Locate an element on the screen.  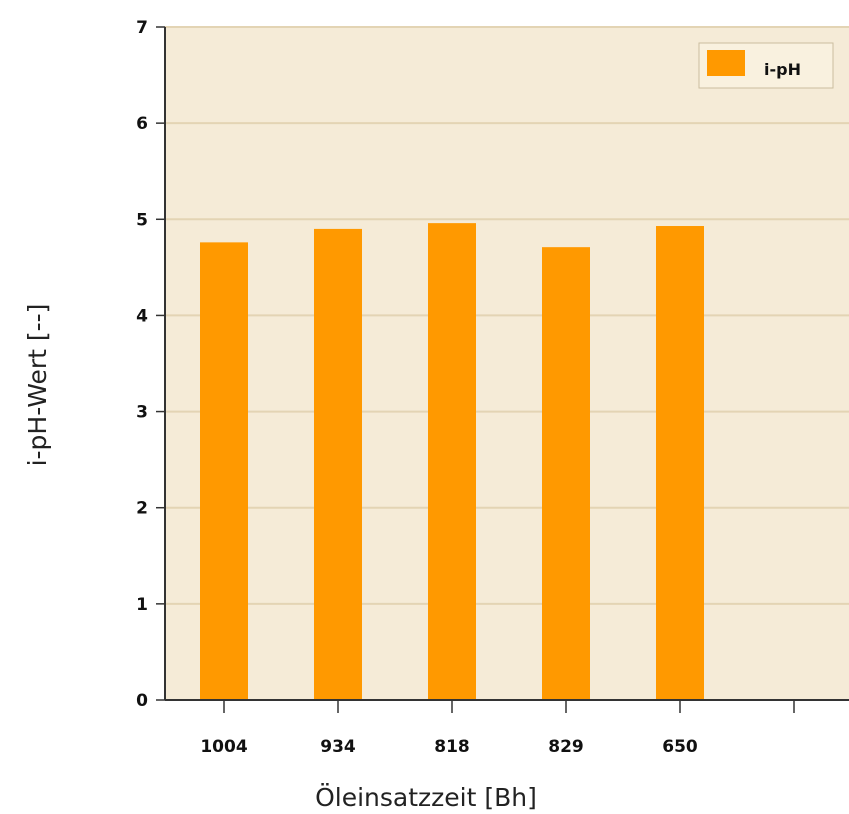
x-tick-label: 1004 is located at coordinates (223, 747).